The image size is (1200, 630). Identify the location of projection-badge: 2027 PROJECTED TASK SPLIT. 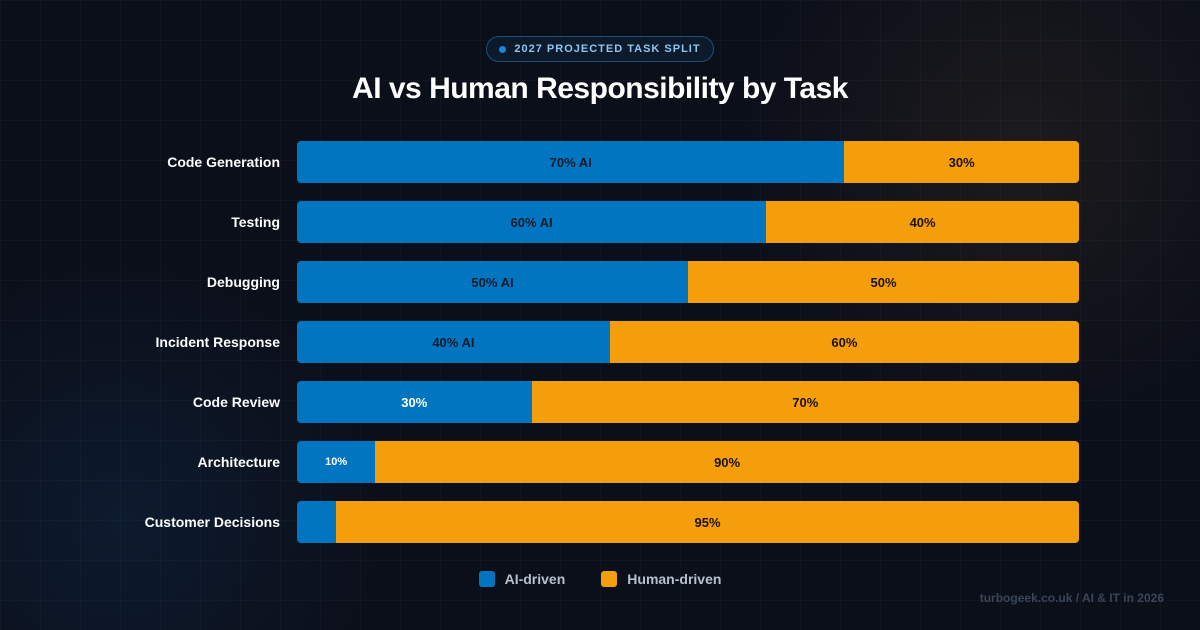
(600, 49).